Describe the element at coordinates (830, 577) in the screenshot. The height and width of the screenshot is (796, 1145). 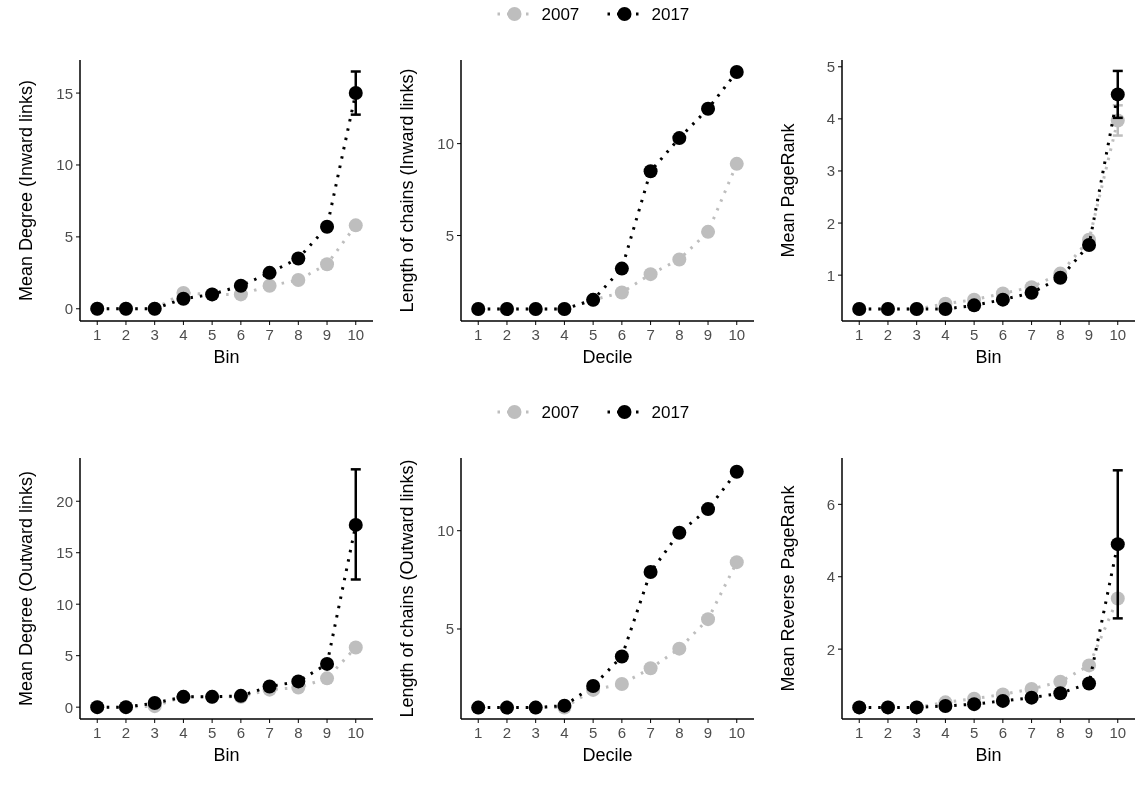
I see `y-tick-label: 4` at that location.